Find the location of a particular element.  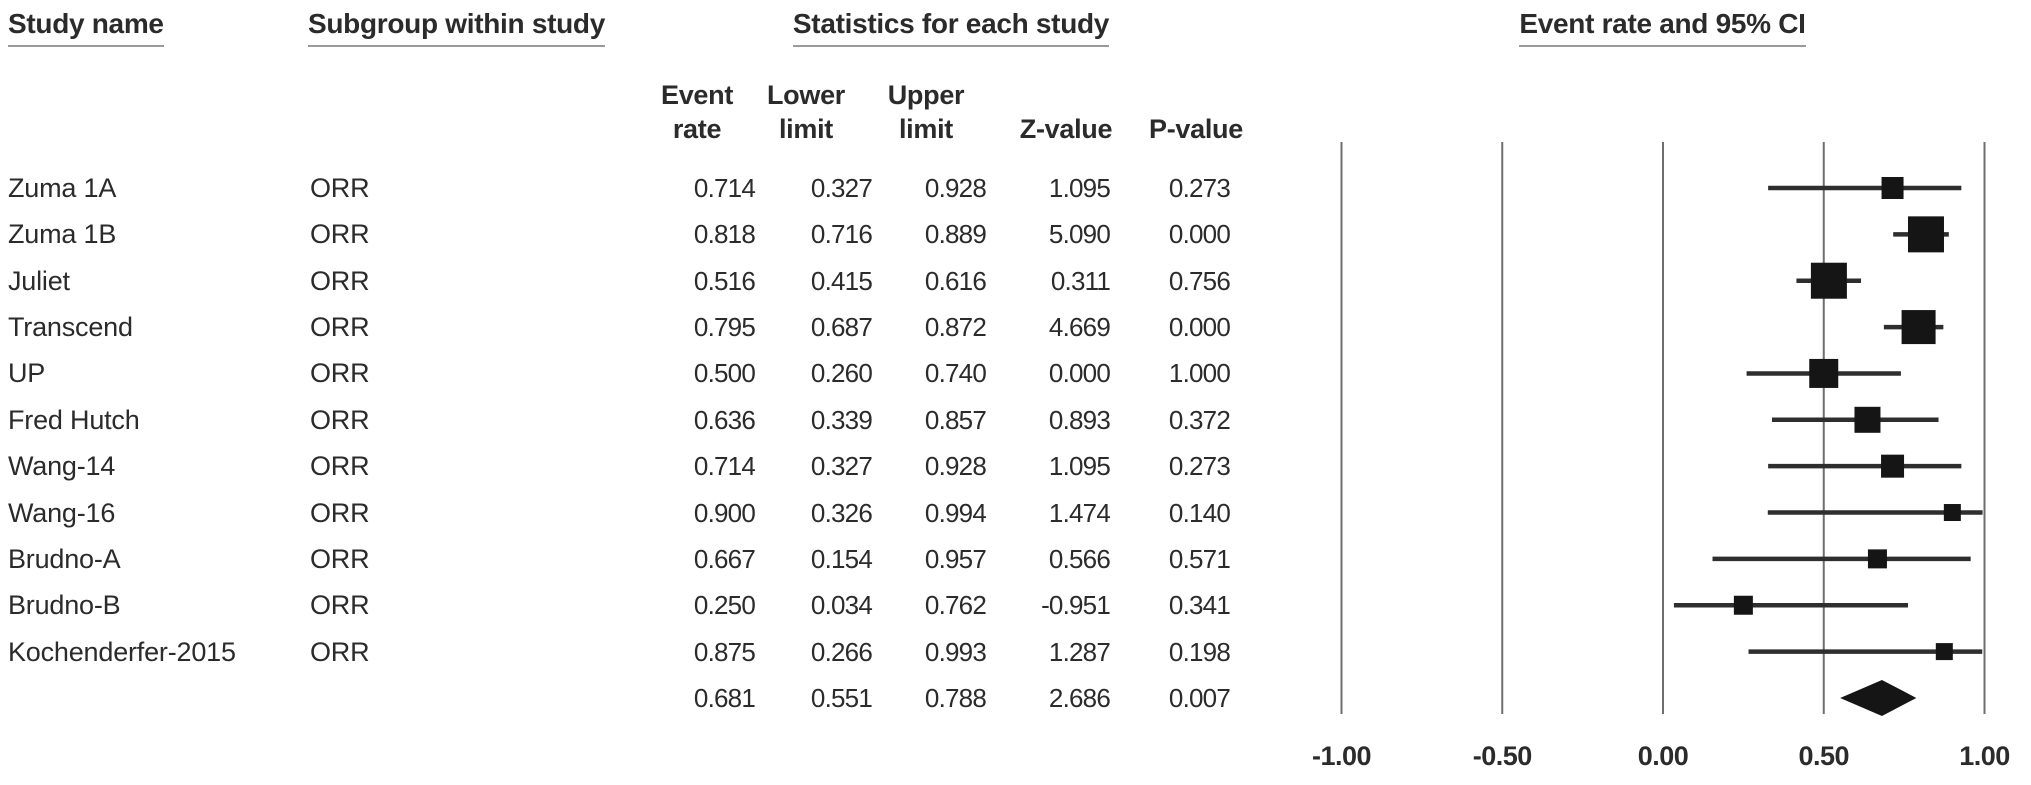

stat-header-line2: P-value is located at coordinates (1196, 129).